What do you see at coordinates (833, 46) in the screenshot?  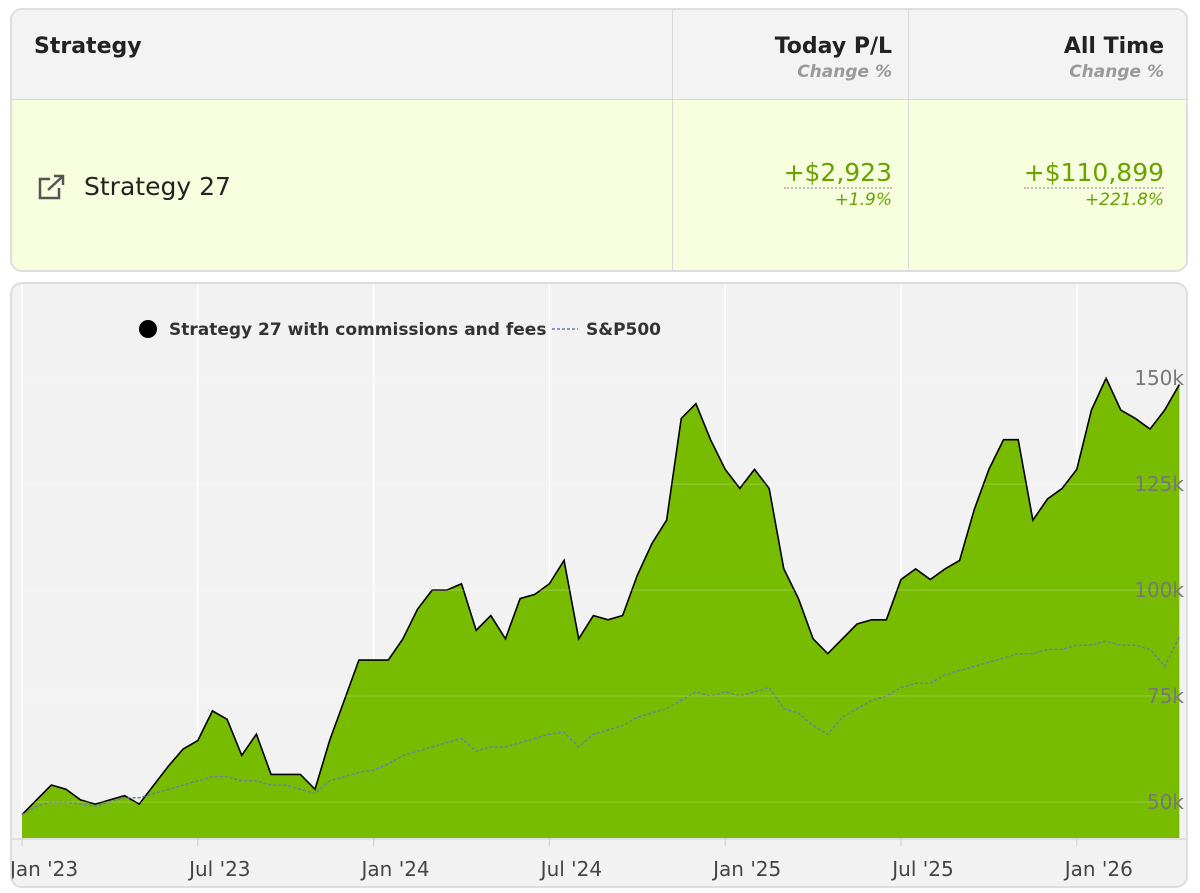 I see `header-text: Today P/L` at bounding box center [833, 46].